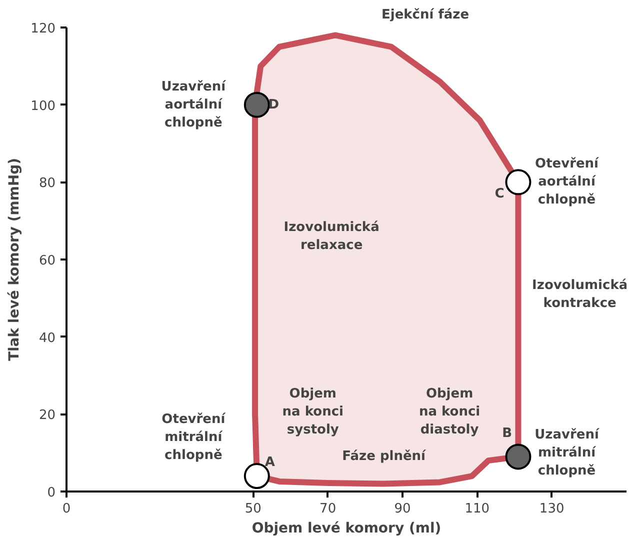  I want to click on annotation: B, so click(507, 433).